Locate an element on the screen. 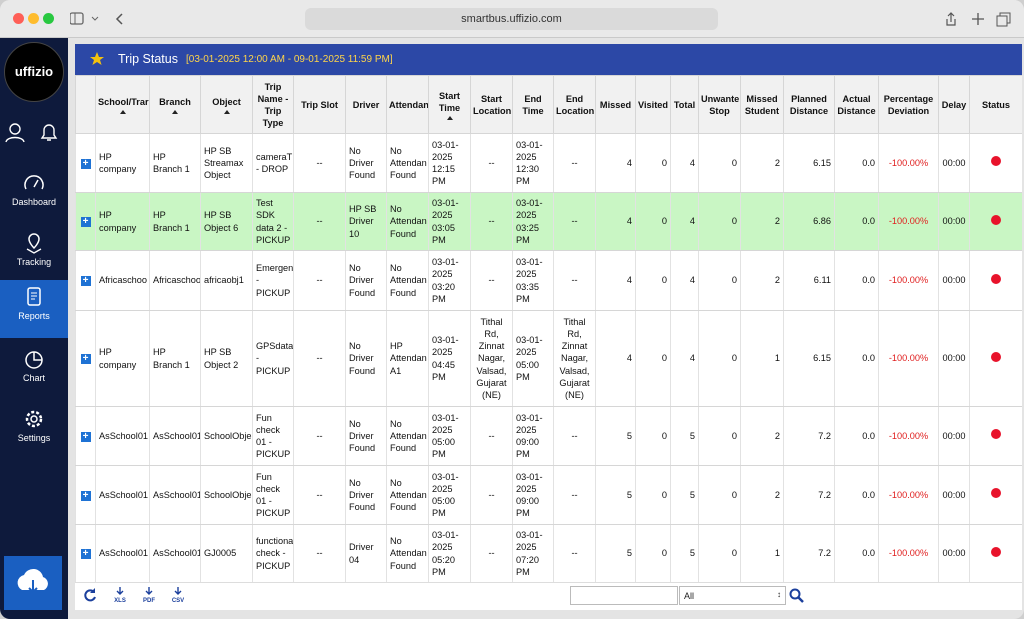 The width and height of the screenshot is (1024, 619). favorite-star is located at coordinates (97, 59).